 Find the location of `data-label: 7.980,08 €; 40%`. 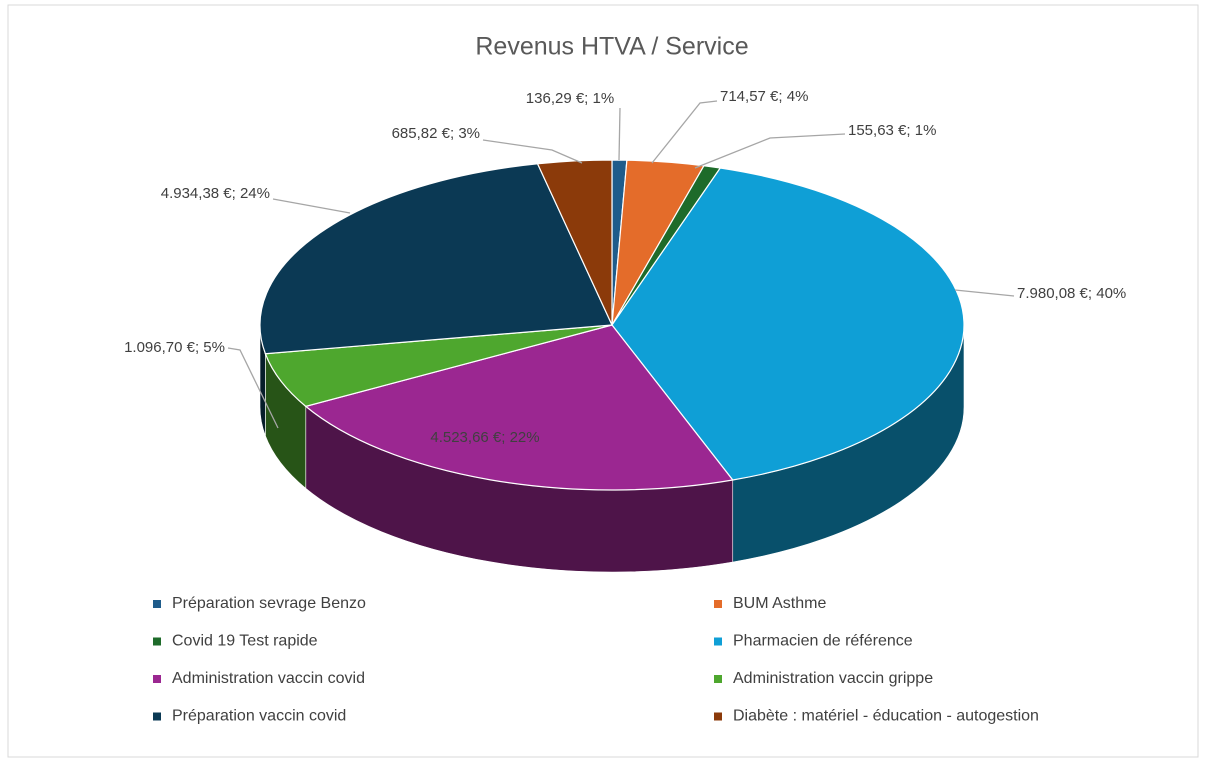

data-label: 7.980,08 €; 40% is located at coordinates (1071, 293).